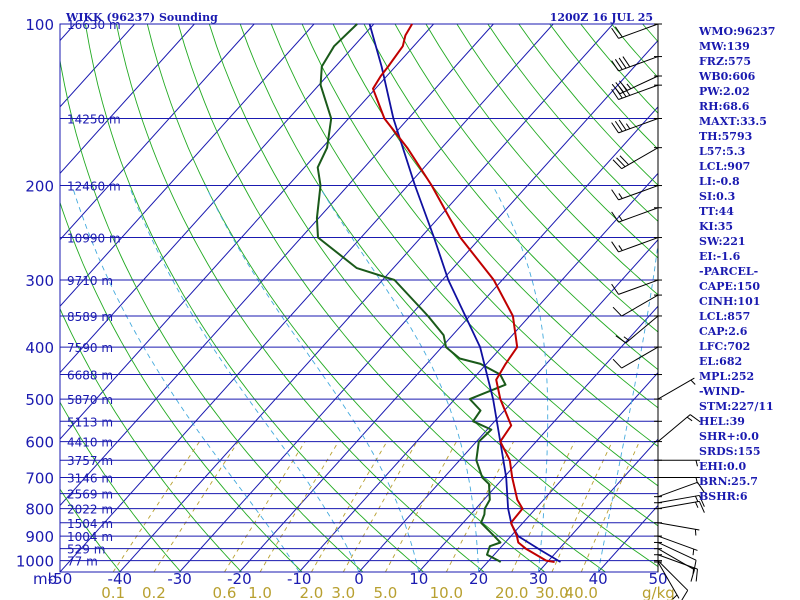 This screenshot has height=600, width=800. What do you see at coordinates (722, 241) in the screenshot?
I see `index-label: SW:221` at bounding box center [722, 241].